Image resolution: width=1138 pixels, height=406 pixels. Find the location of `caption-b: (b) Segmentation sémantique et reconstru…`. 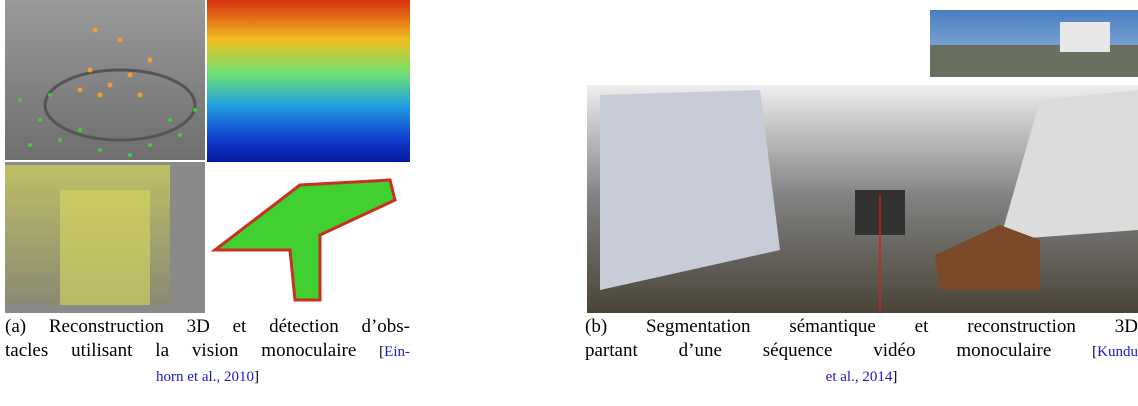

caption-b: (b) Segmentation sémantique et reconstru… is located at coordinates (861, 352).